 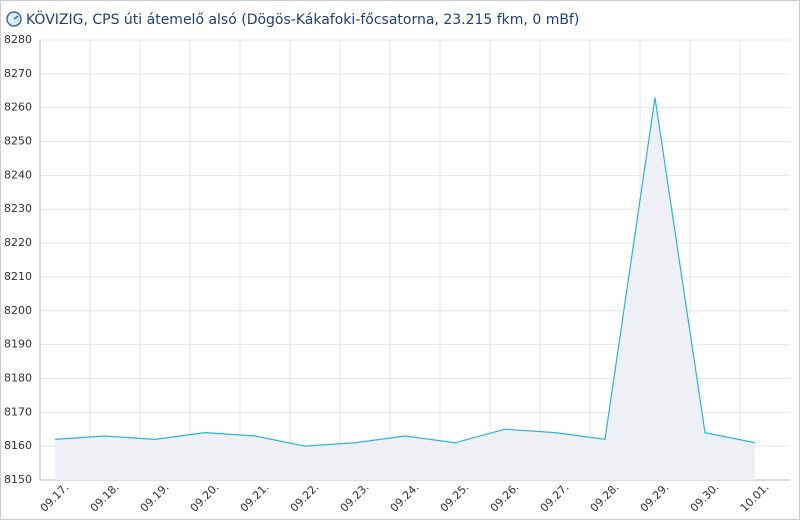 I want to click on y-tick-label: 8200, so click(x=18, y=310).